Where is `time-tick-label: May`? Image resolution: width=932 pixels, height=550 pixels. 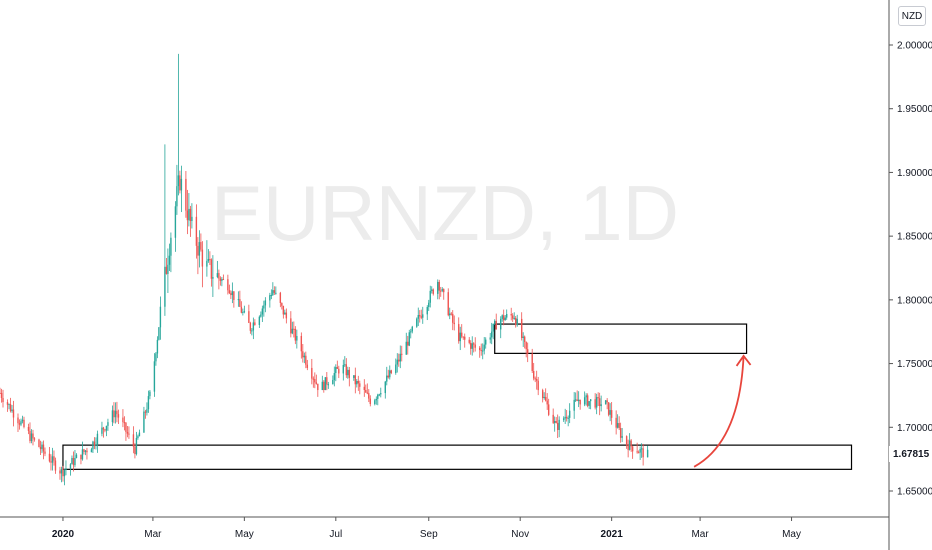 time-tick-label: May is located at coordinates (791, 534).